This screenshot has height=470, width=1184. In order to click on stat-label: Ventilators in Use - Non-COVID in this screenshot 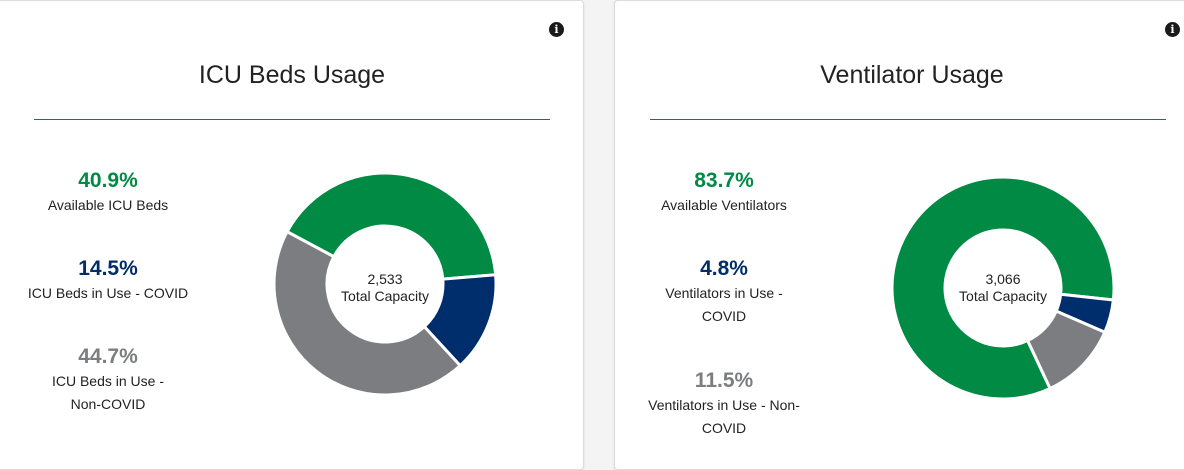, I will do `click(724, 416)`.